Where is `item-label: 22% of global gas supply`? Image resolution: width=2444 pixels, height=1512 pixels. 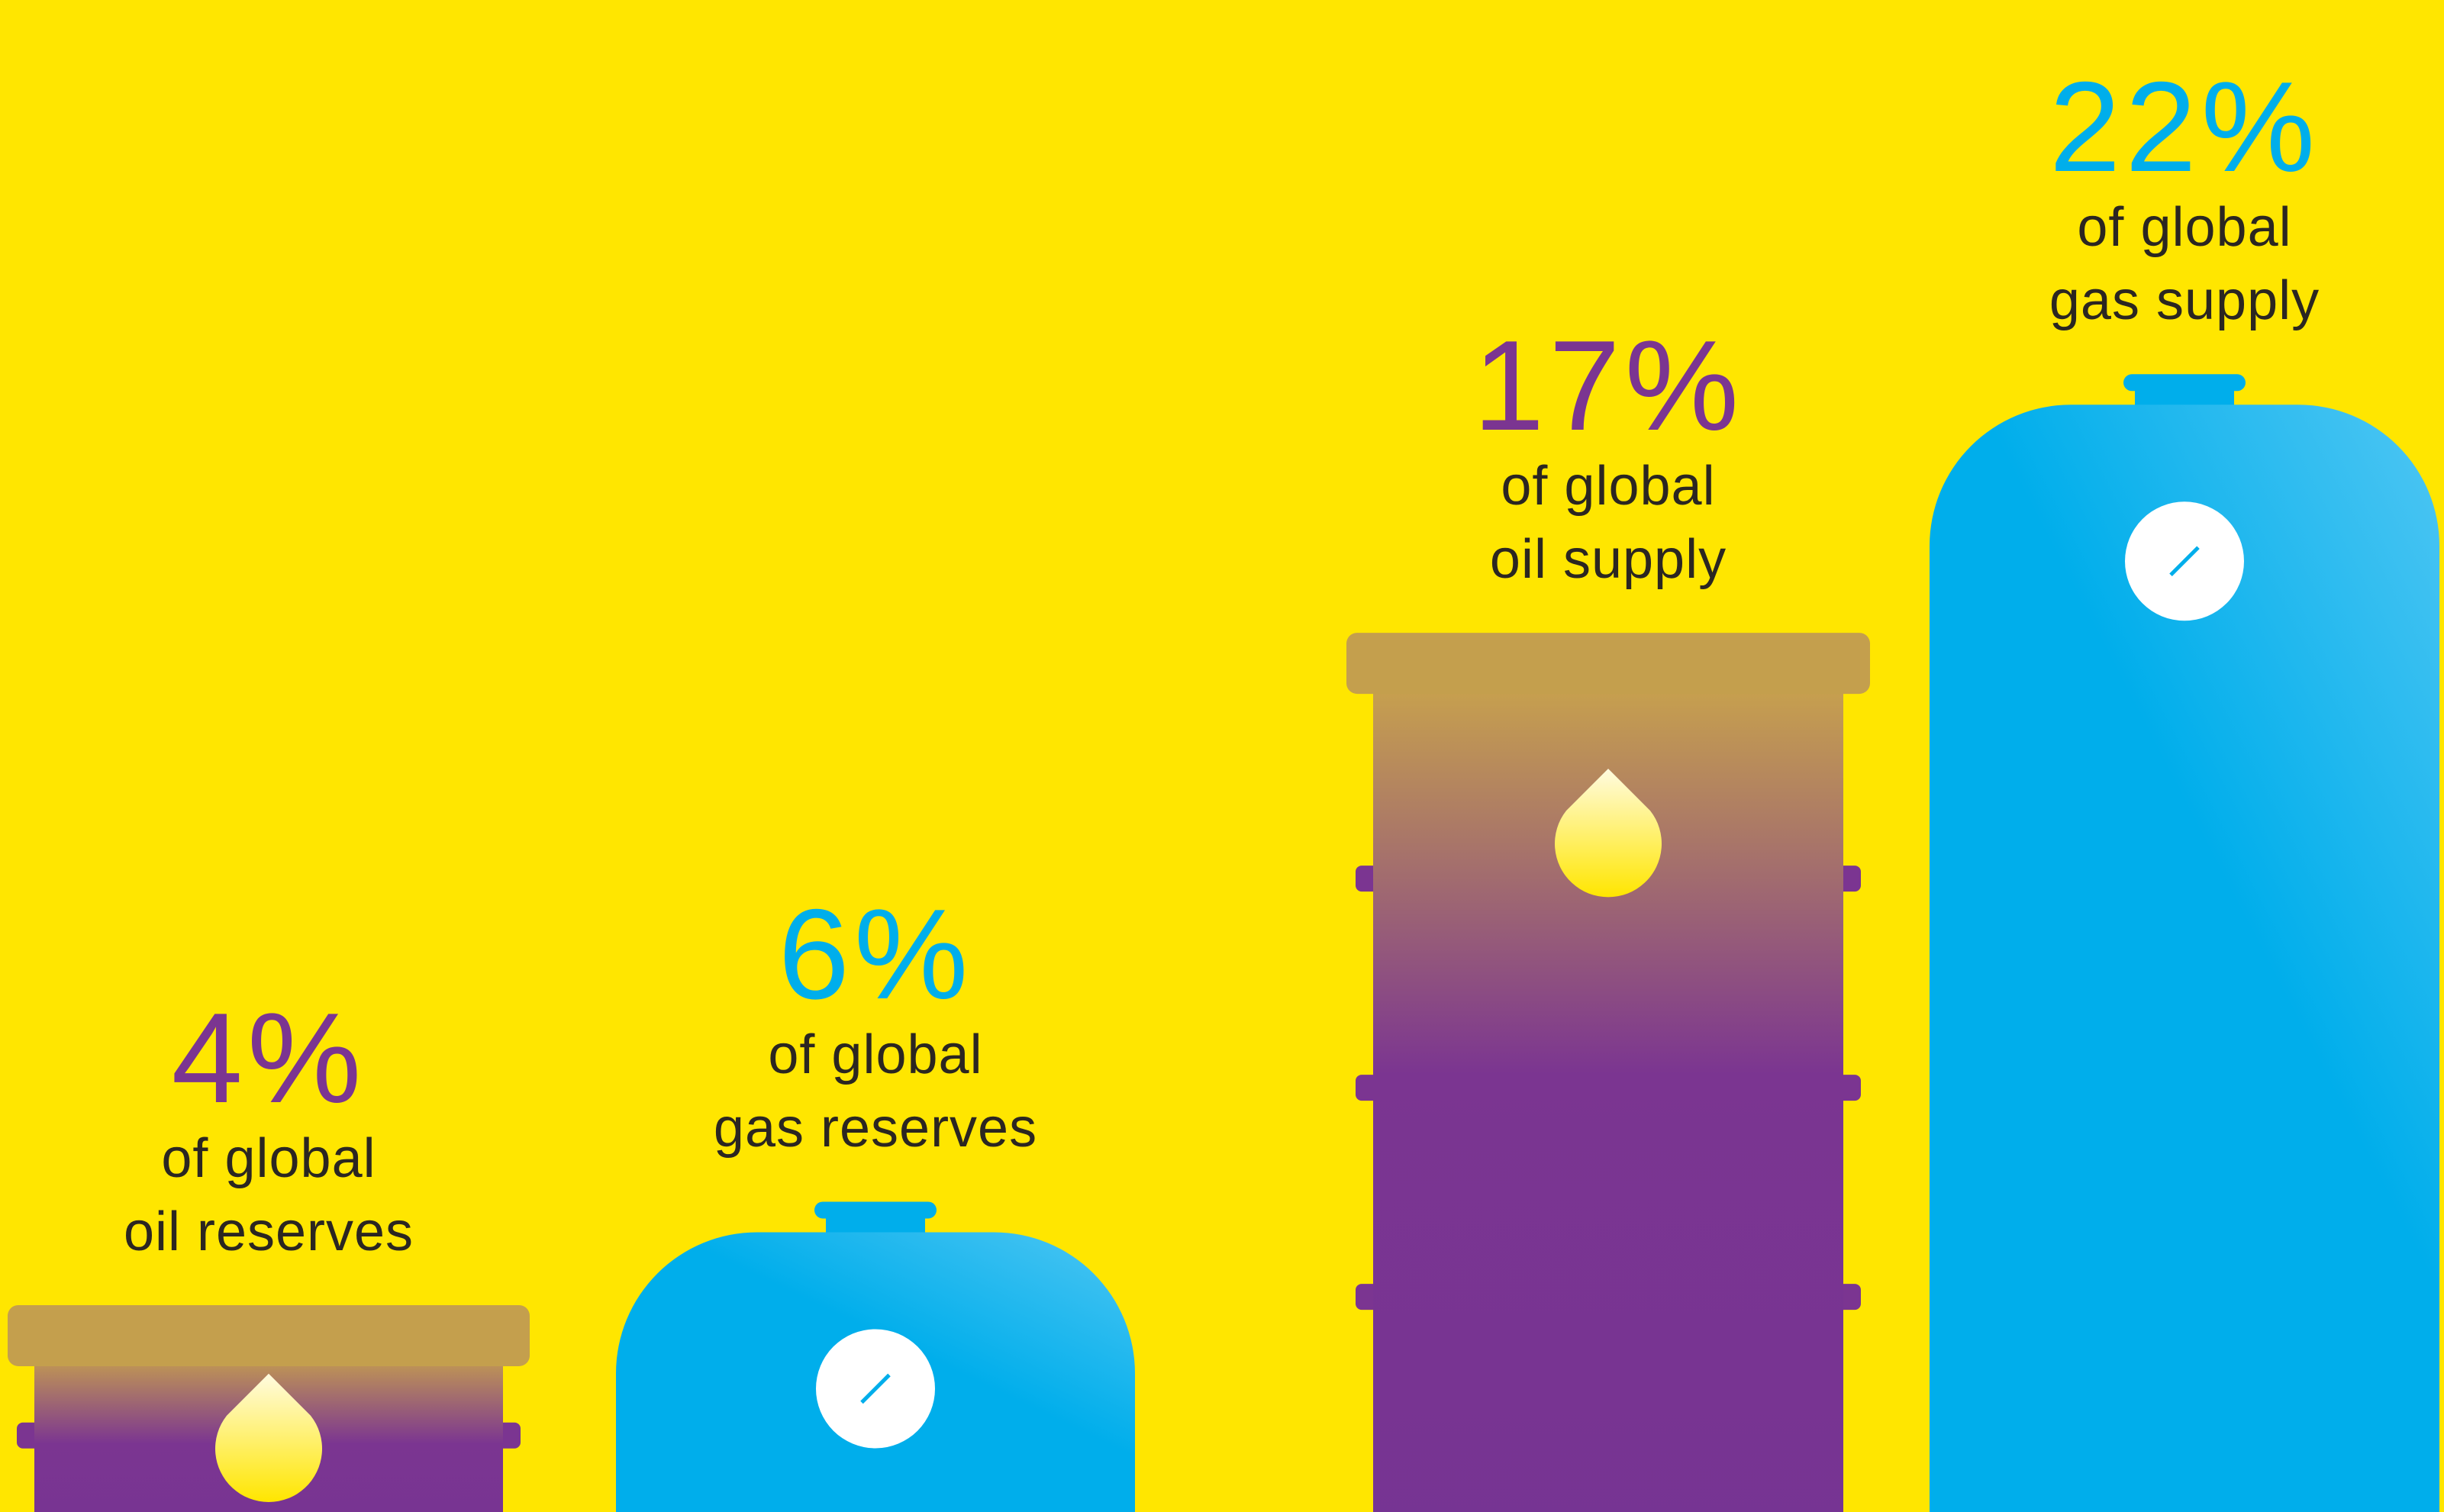
item-label: 22% of global gas supply is located at coordinates (2184, 200).